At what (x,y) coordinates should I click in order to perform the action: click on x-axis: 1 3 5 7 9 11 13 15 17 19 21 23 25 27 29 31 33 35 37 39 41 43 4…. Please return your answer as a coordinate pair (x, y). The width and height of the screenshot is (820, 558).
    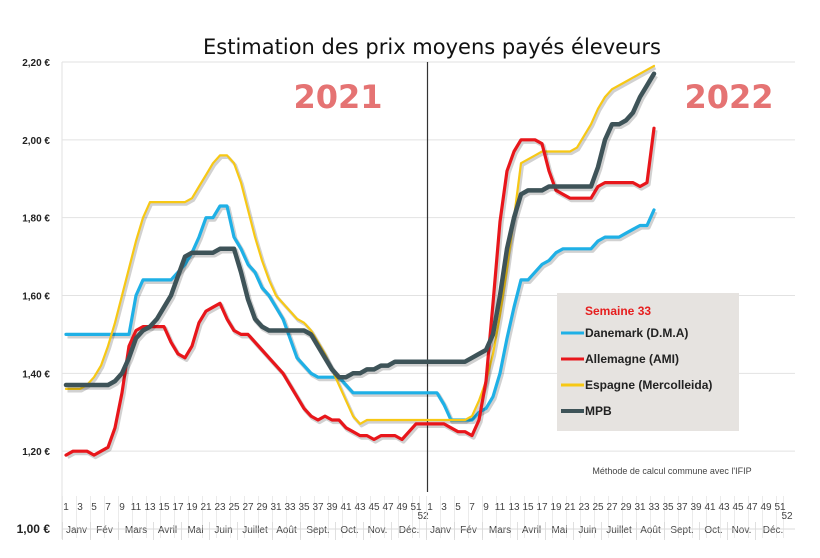
    Looking at the image, I should click on (428, 518).